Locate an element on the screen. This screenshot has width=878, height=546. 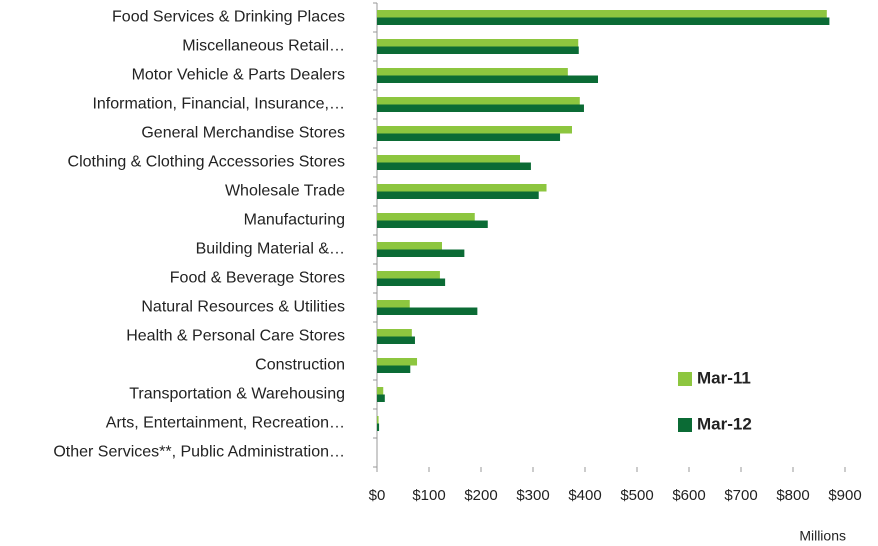
category-label: Manufacturing is located at coordinates (294, 220).